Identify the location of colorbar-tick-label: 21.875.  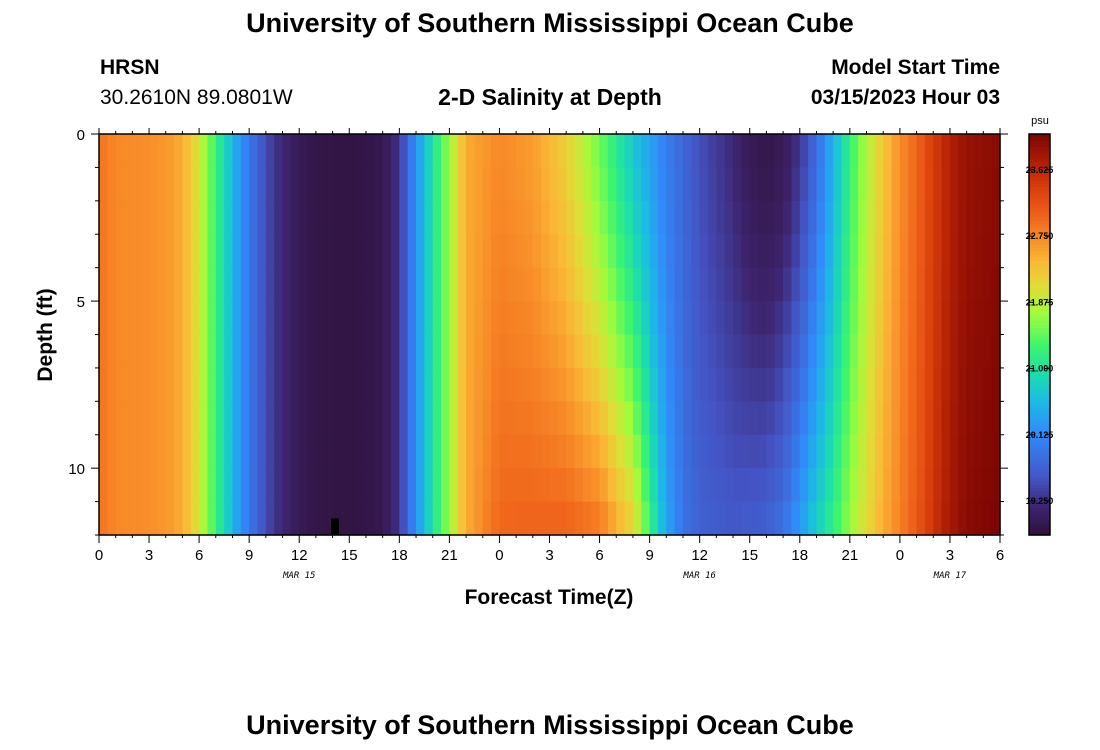
(1040, 302).